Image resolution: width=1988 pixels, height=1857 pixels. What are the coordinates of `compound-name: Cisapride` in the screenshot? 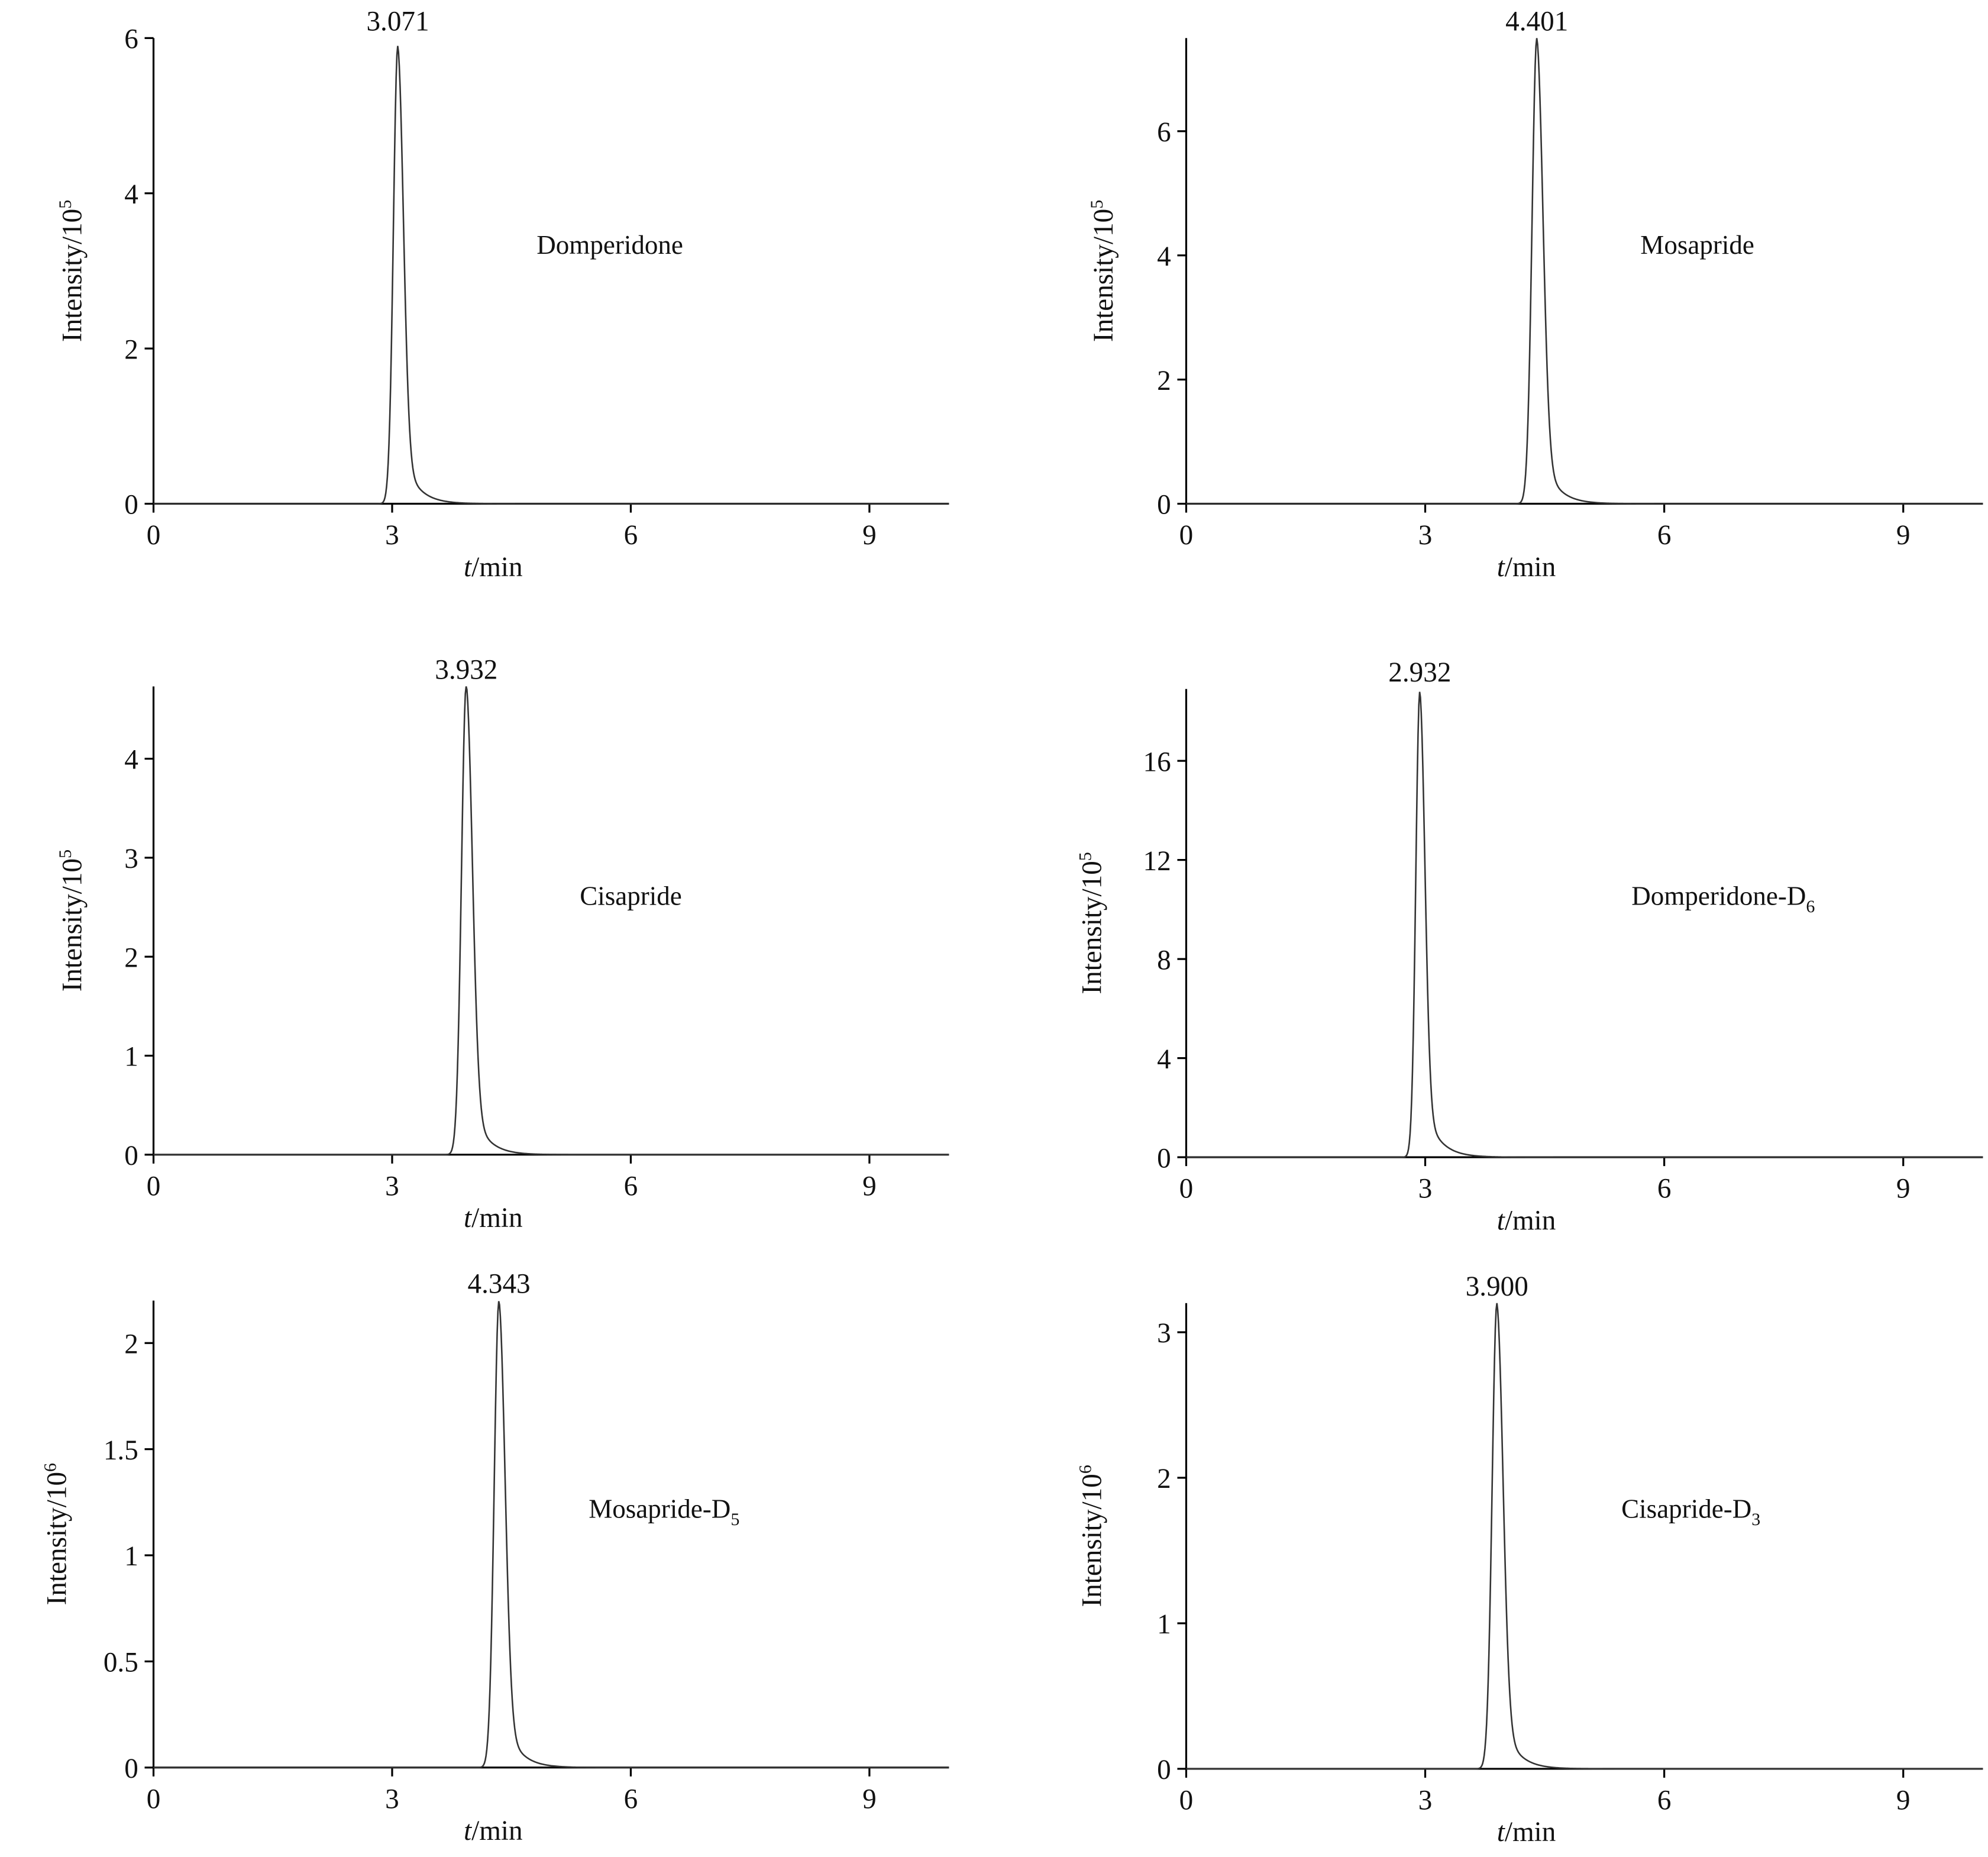 It's located at (631, 895).